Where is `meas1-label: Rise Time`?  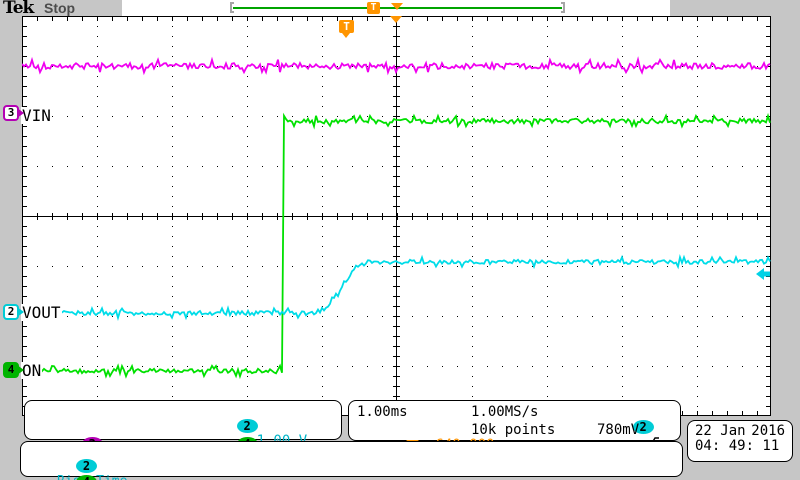 meas1-label: Rise Time is located at coordinates (92, 477).